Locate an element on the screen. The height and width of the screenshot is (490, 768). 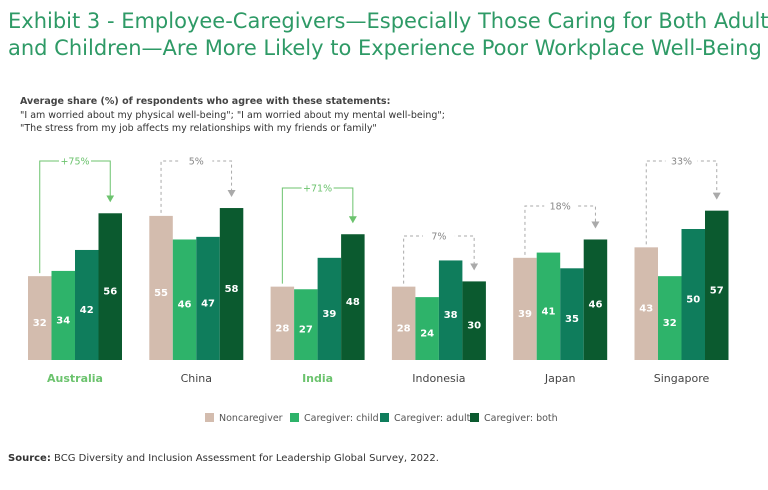
annotation-label: 18% is located at coordinates (560, 207).